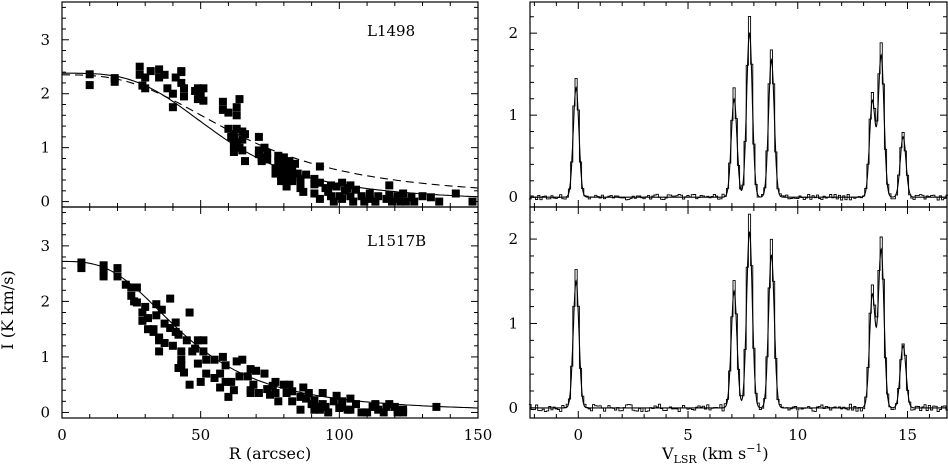 Image resolution: width=948 pixels, height=464 pixels. Describe the element at coordinates (715, 453) in the screenshot. I see `x-axis-label-right: VLSR (km s−1)` at that location.